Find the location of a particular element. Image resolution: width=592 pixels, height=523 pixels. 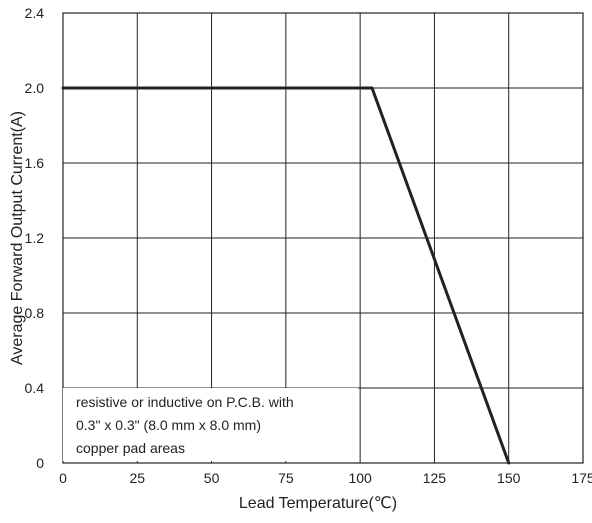

x-tick-label-6: 150 is located at coordinates (509, 478).